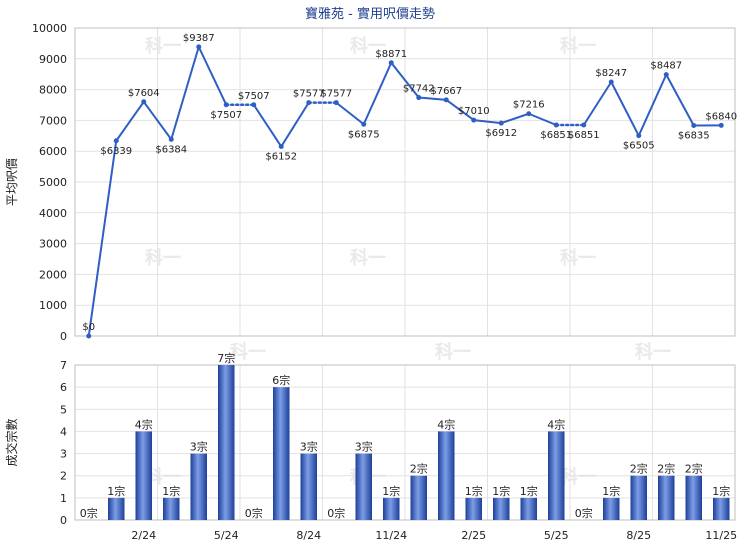 The width and height of the screenshot is (740, 550). What do you see at coordinates (281, 380) in the screenshot?
I see `count-data-label: 6宗` at bounding box center [281, 380].